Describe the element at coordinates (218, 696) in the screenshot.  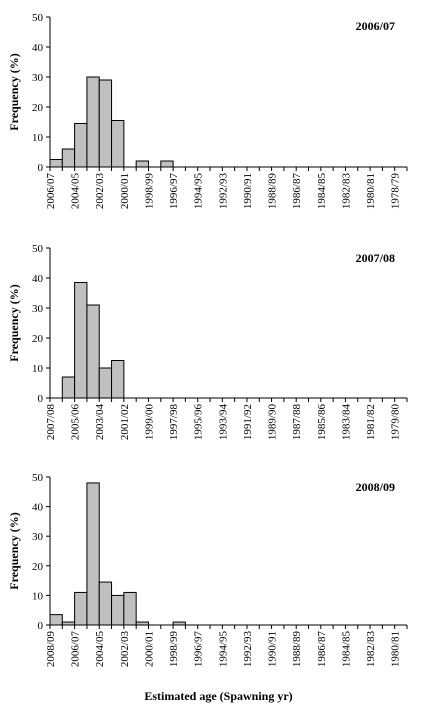
I see `x-axis-label: Estimated age (Spawning yr)` at that location.